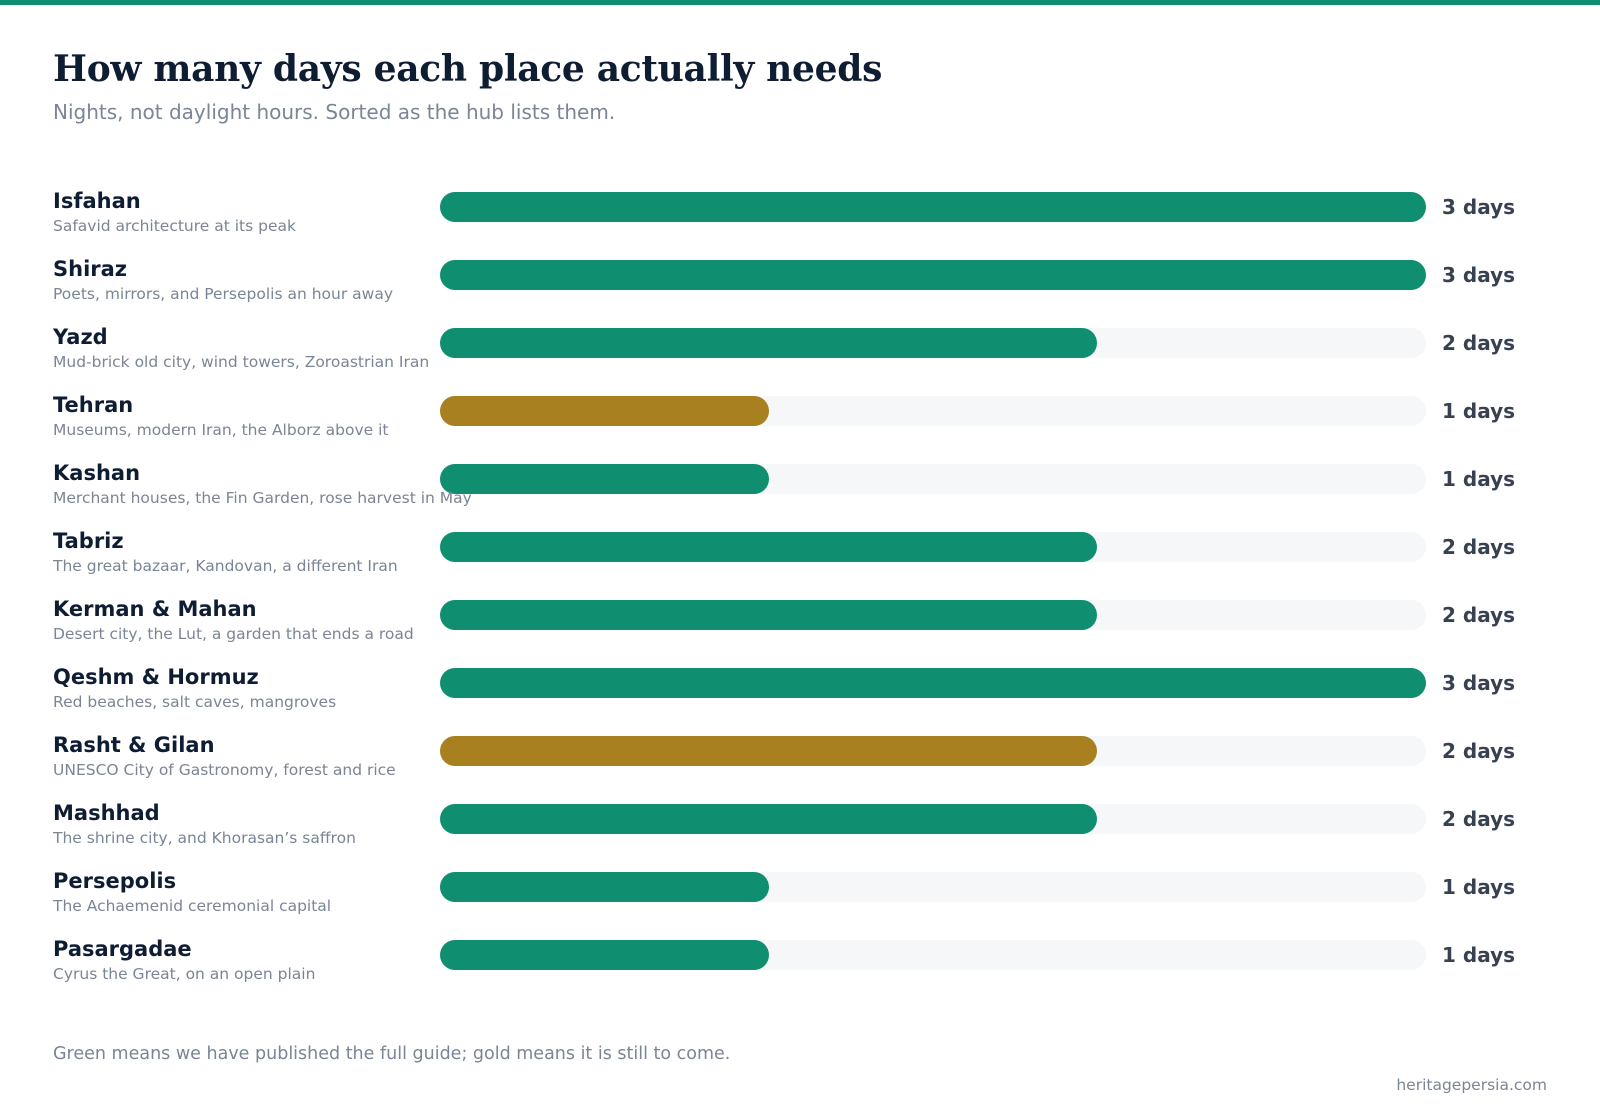 Image resolution: width=1600 pixels, height=1112 pixels. What do you see at coordinates (115, 881) in the screenshot?
I see `place-name: Persepolis` at bounding box center [115, 881].